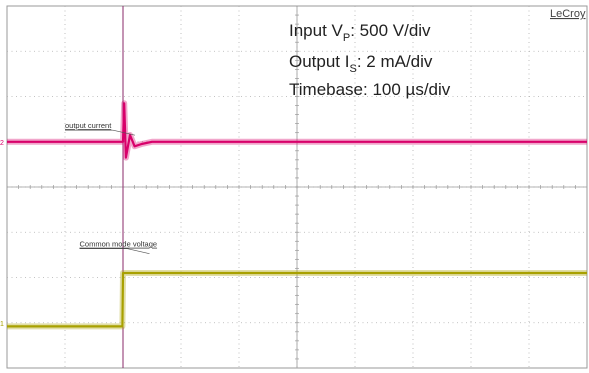 This screenshot has width=589, height=373. I want to click on trace-labels: 2 output current 1 Common mode voltage, so click(78, 224).